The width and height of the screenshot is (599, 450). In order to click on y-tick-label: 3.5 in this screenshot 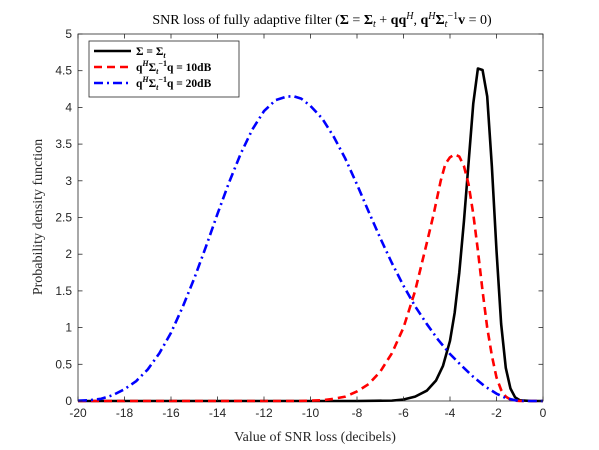, I will do `click(63, 144)`.